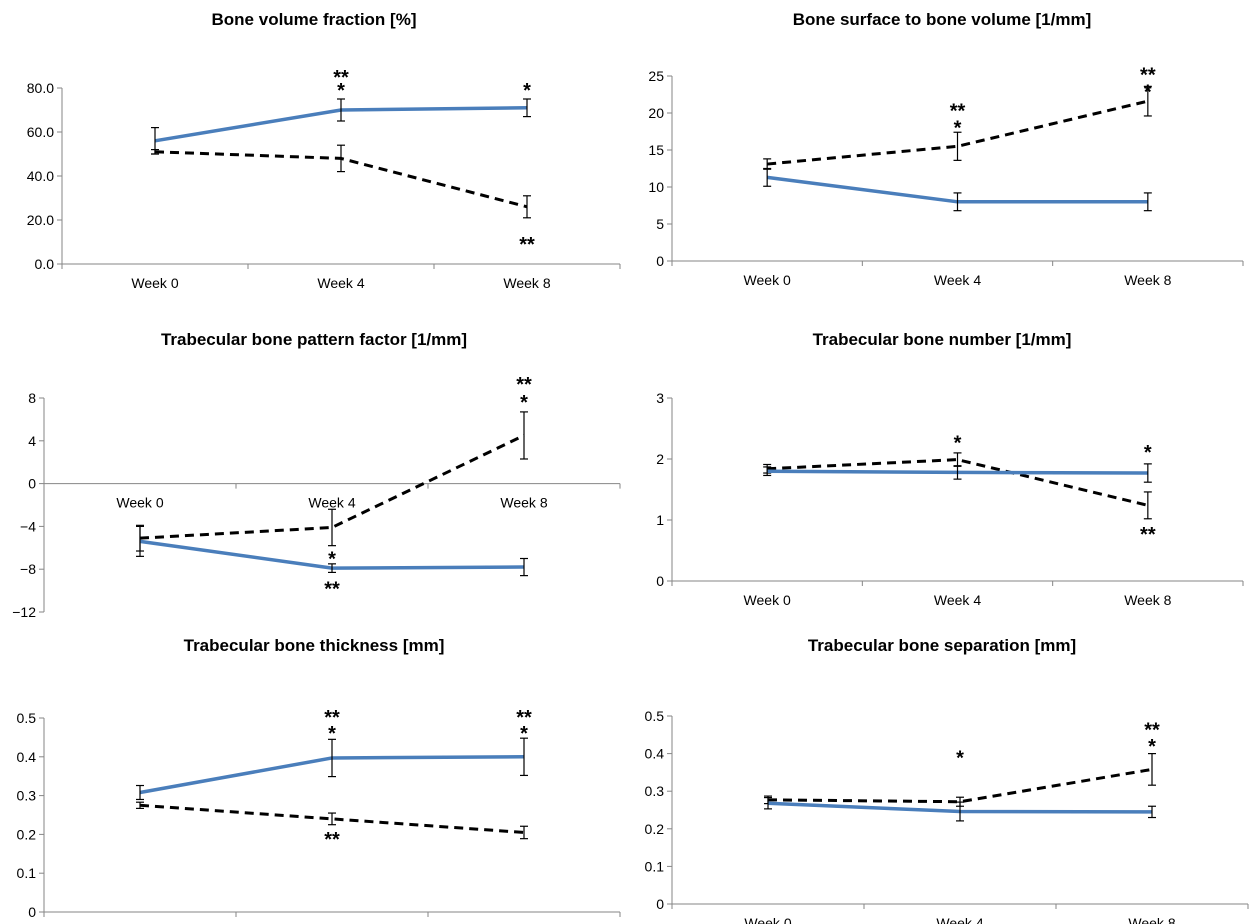 The image size is (1256, 924). What do you see at coordinates (942, 339) in the screenshot?
I see `chart-title: Trabecular bone number [1/mm]` at bounding box center [942, 339].